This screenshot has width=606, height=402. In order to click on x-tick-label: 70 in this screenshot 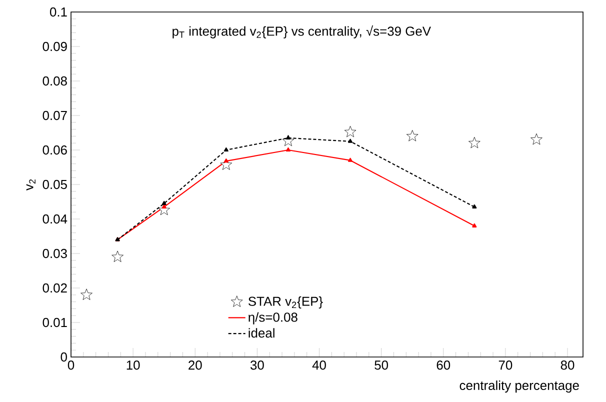, I will do `click(505, 365)`.